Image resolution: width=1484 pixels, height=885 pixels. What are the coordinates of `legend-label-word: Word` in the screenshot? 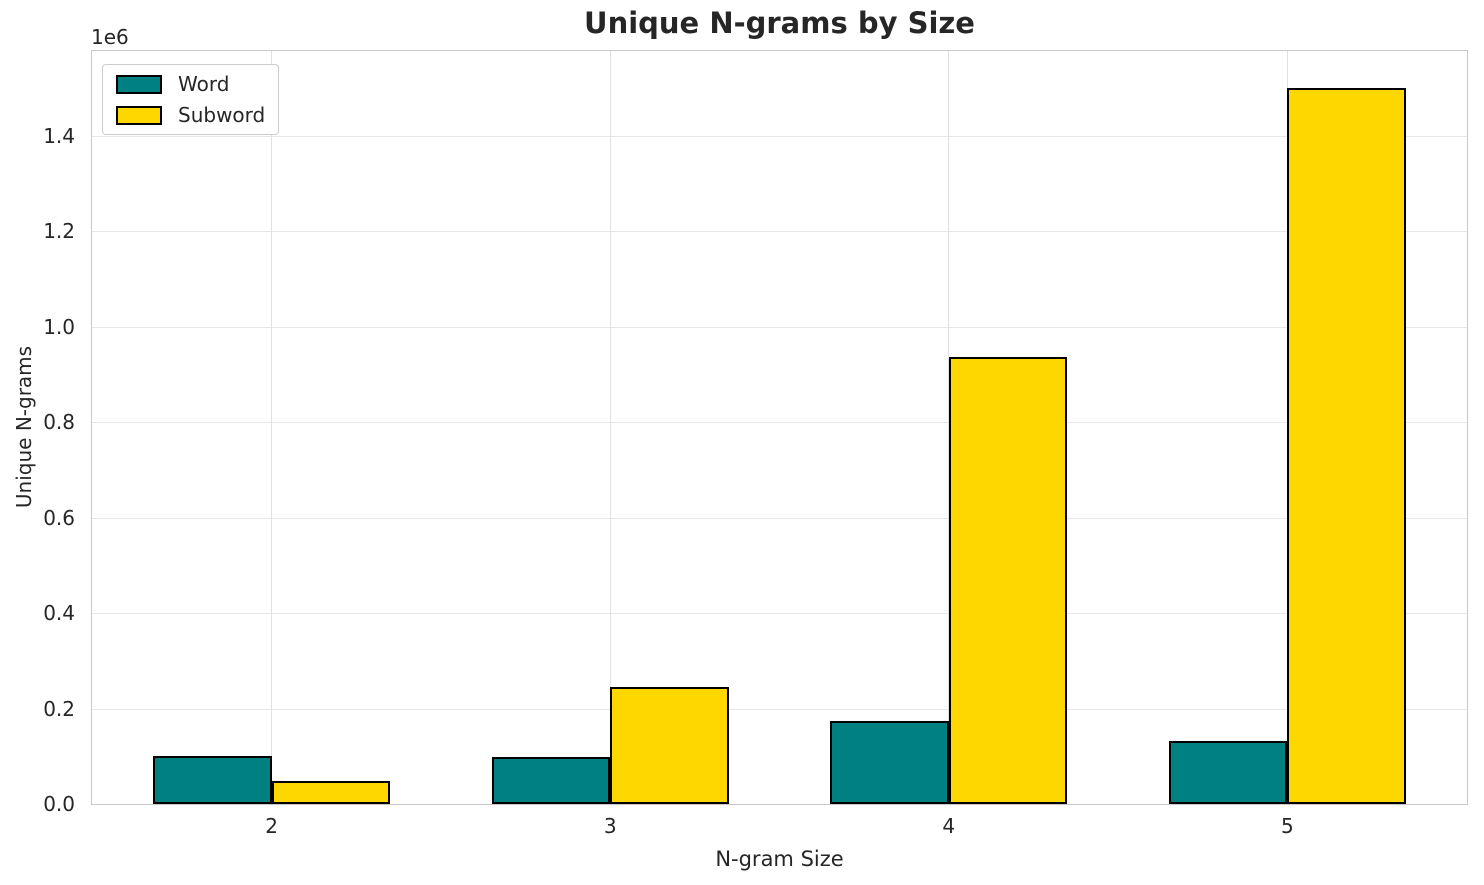 It's located at (204, 84).